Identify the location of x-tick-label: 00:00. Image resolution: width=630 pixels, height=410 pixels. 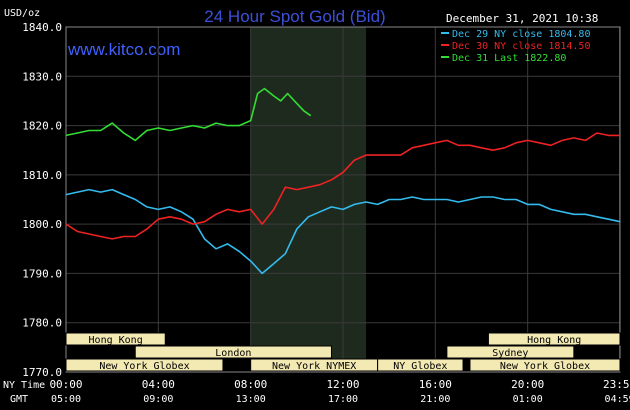
(65, 384).